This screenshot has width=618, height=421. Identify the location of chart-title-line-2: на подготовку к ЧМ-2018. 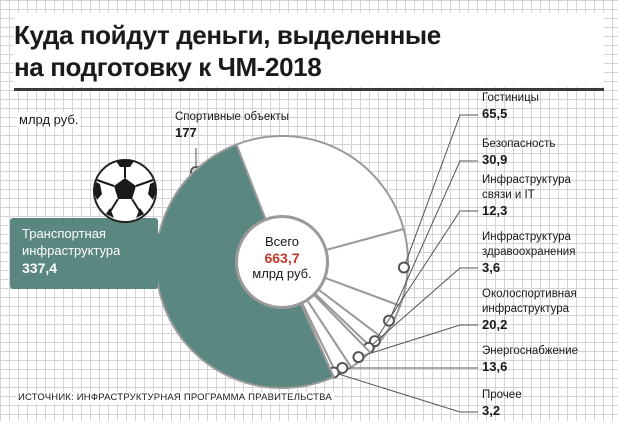
(168, 67).